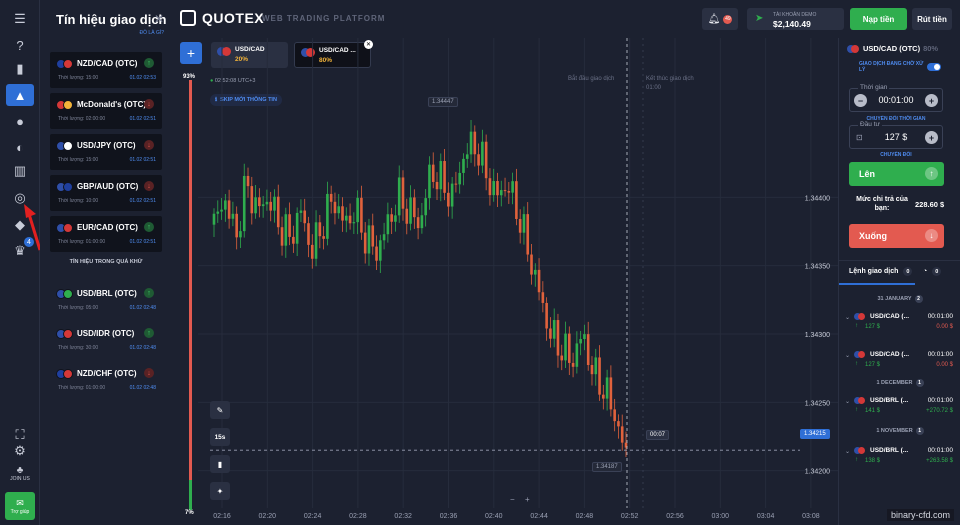  What do you see at coordinates (932, 271) in the screenshot?
I see `tab-history: ◔ 0` at bounding box center [932, 271].